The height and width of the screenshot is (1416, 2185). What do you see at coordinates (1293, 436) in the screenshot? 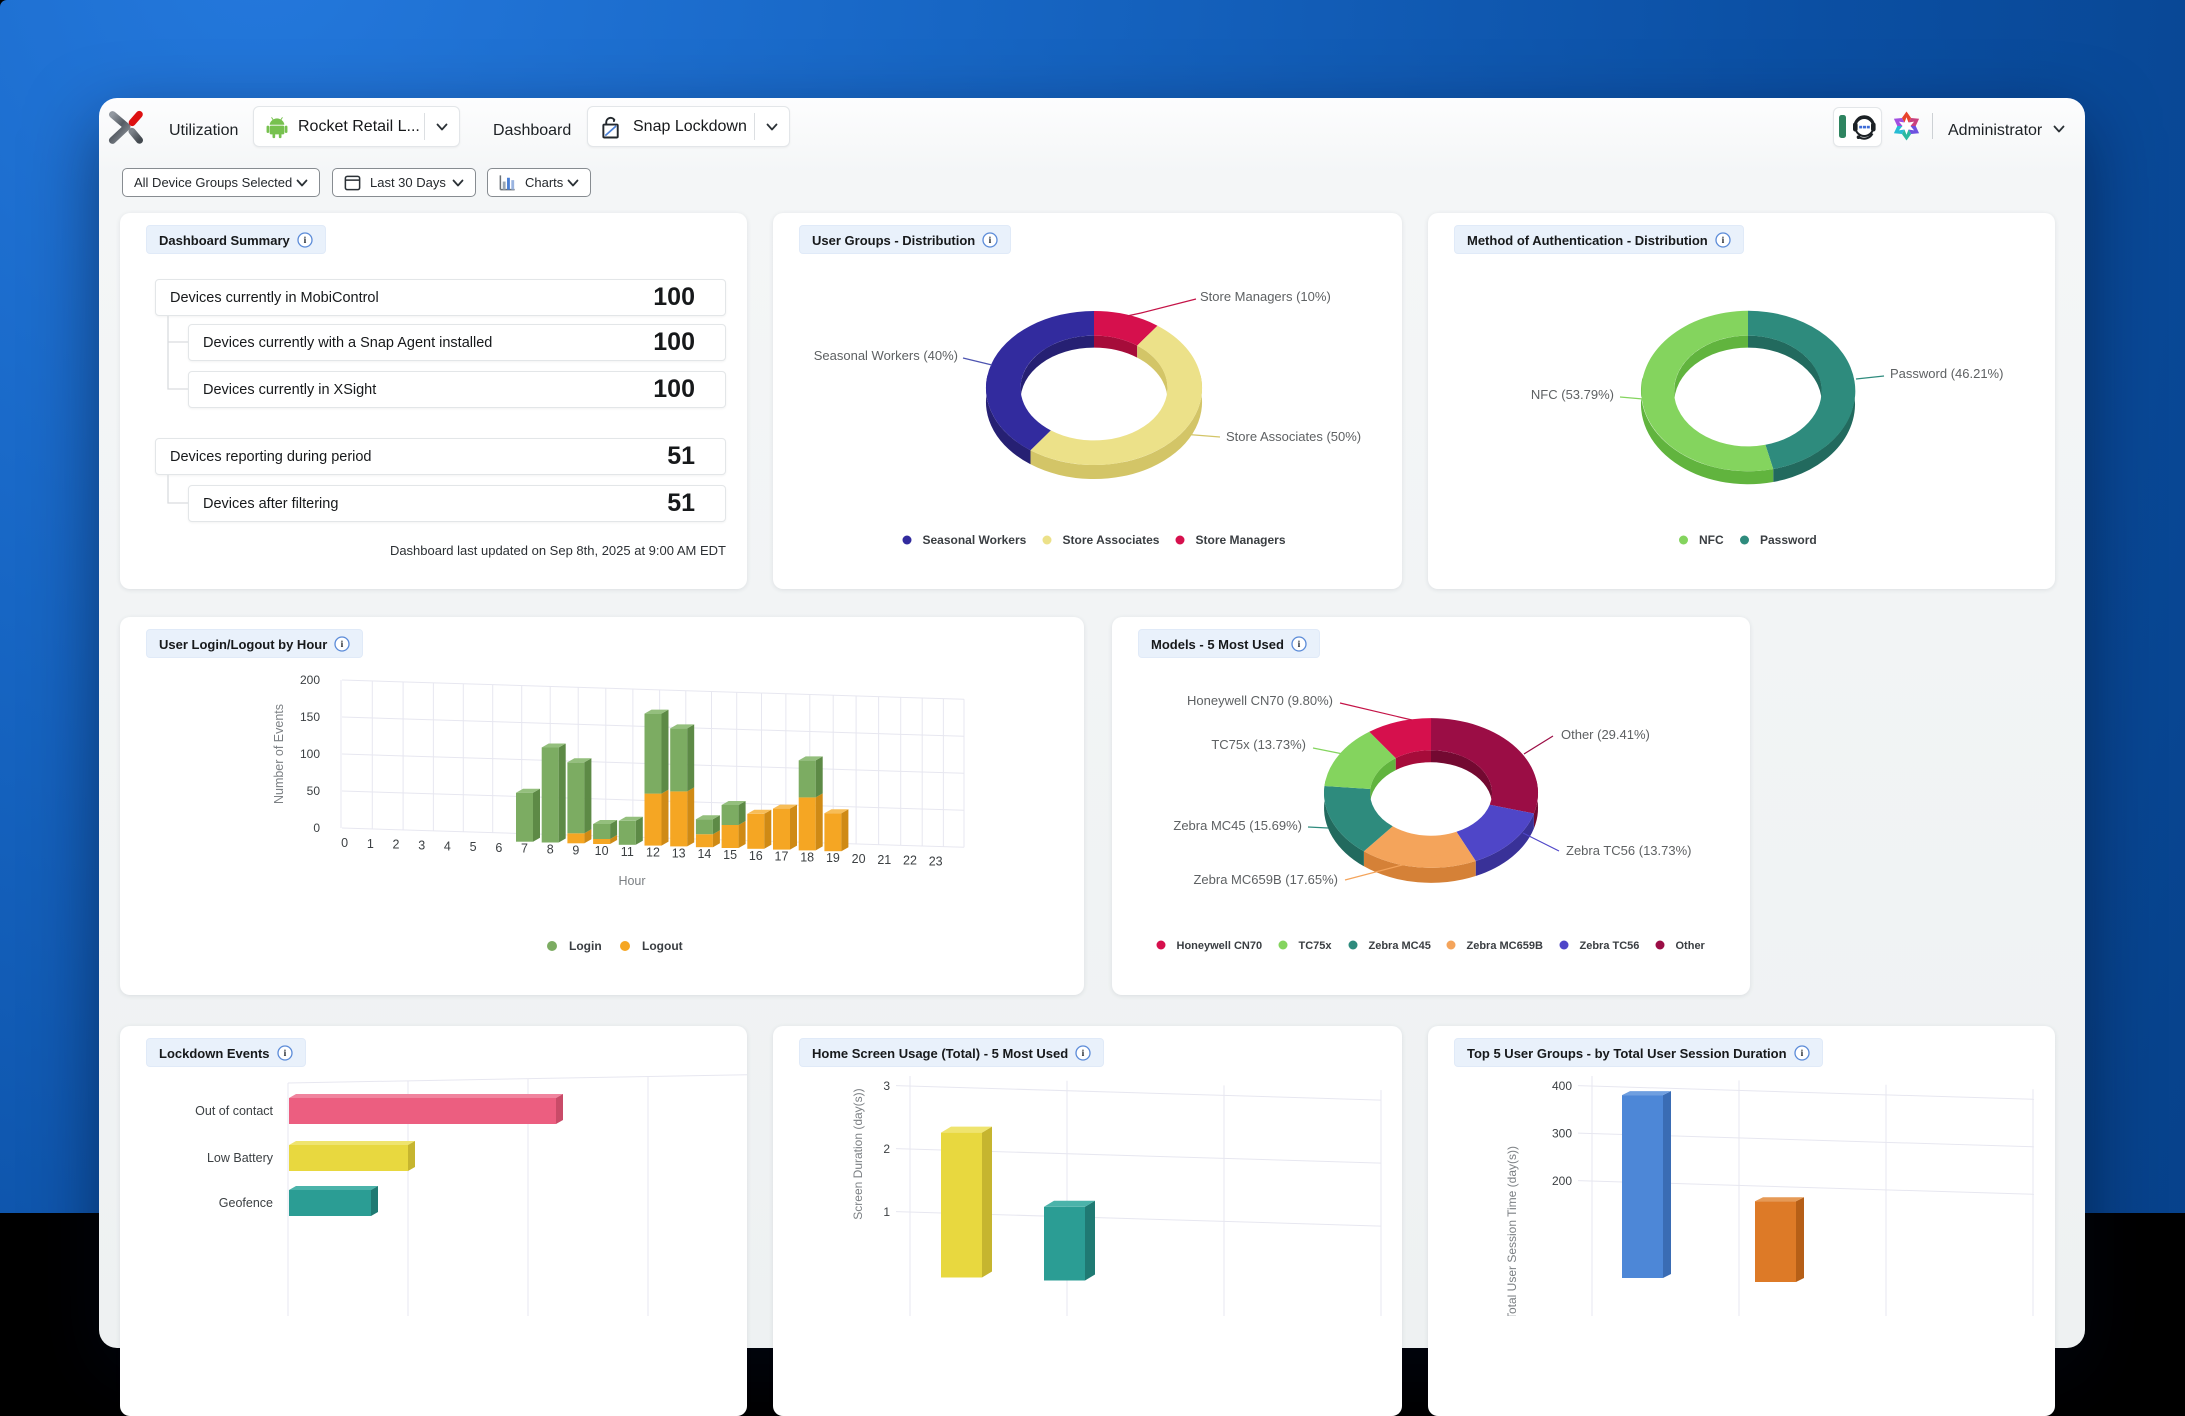
I see `svg-text: Store Associates (50%)` at bounding box center [1293, 436].